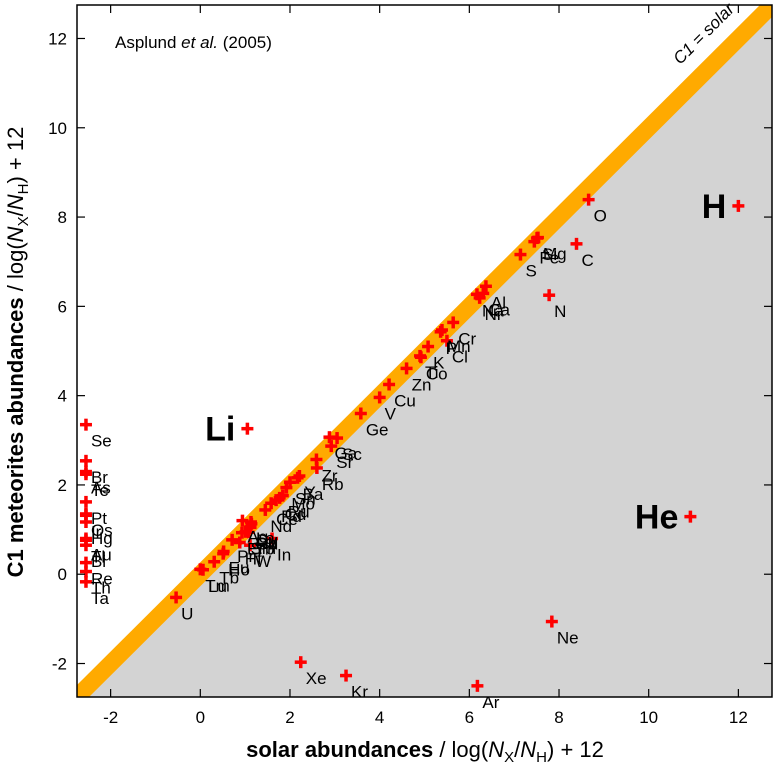  What do you see at coordinates (460, 357) in the screenshot?
I see `point-label-cl: Cl` at bounding box center [460, 357].